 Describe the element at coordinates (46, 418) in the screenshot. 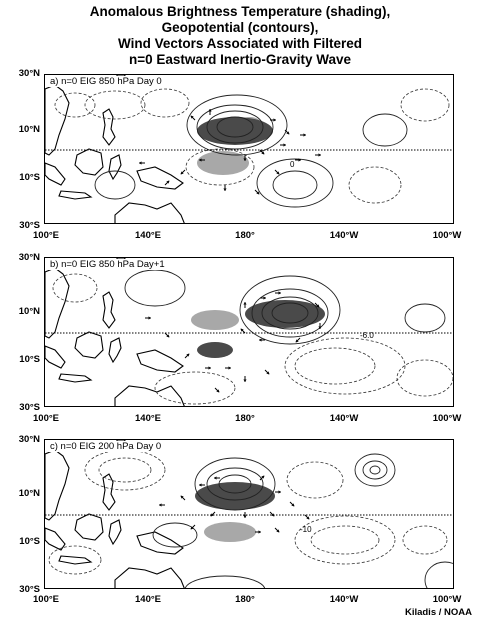

I see `lon-label-100e-b: 100°E` at that location.